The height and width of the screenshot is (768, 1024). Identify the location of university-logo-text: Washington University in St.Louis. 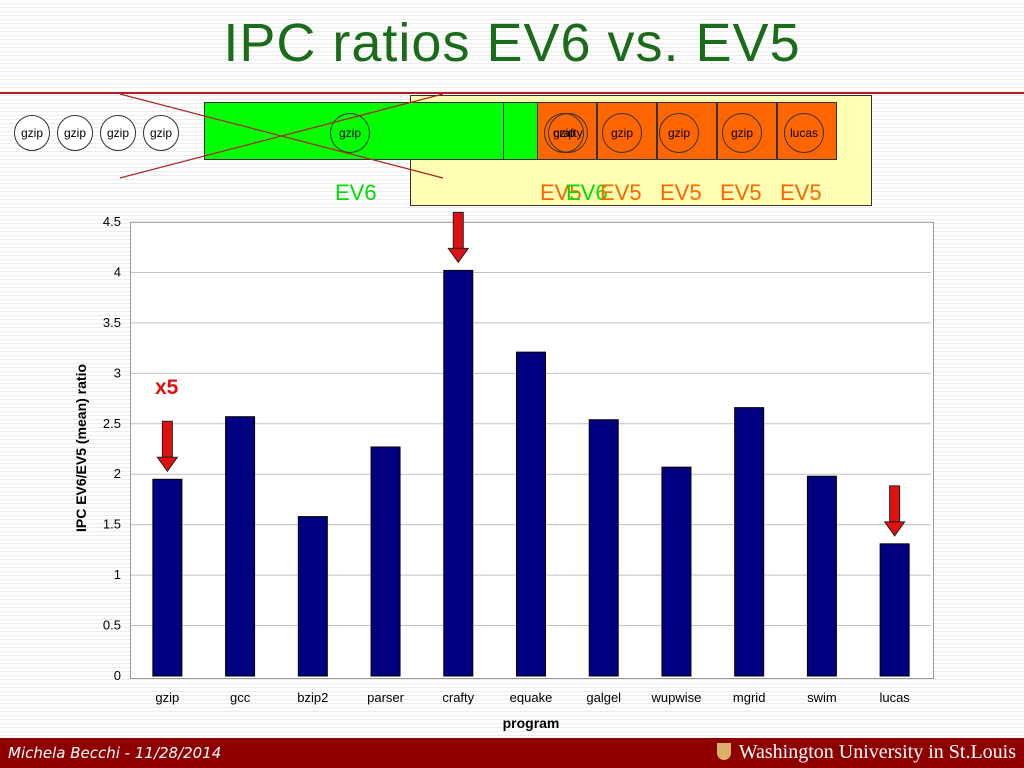
(877, 752).